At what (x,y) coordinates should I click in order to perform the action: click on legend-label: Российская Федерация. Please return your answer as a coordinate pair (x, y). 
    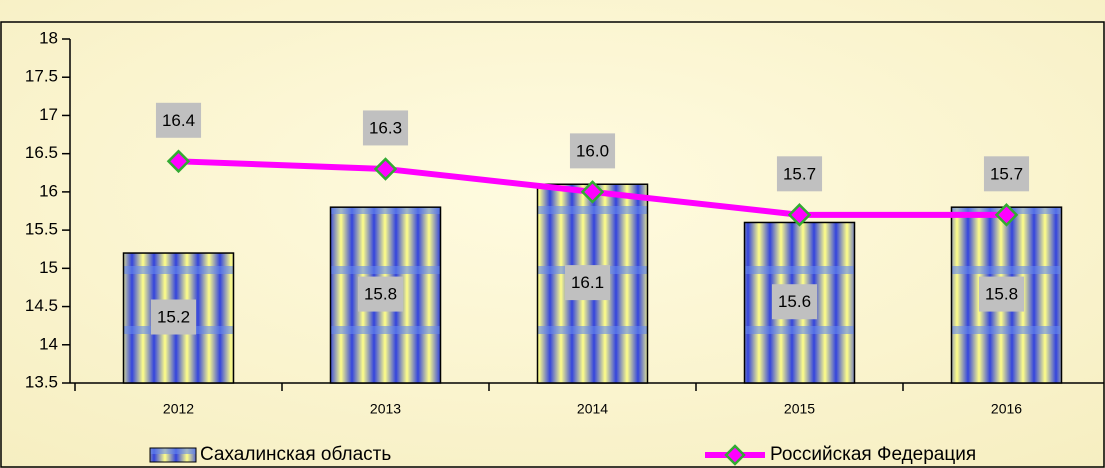
    Looking at the image, I should click on (873, 454).